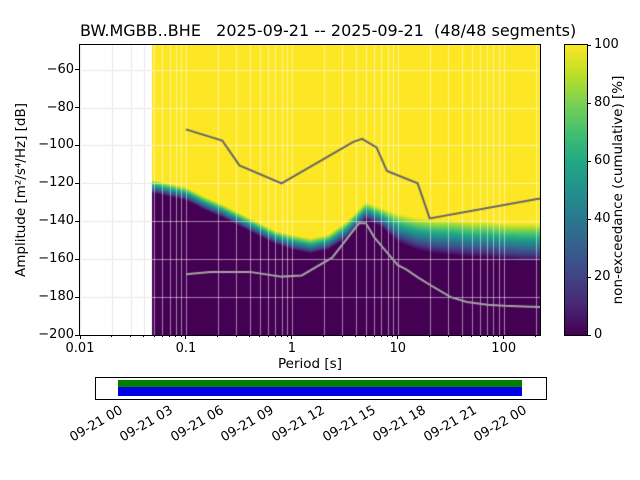  I want to click on x-axis-label: Period [s], so click(310, 364).